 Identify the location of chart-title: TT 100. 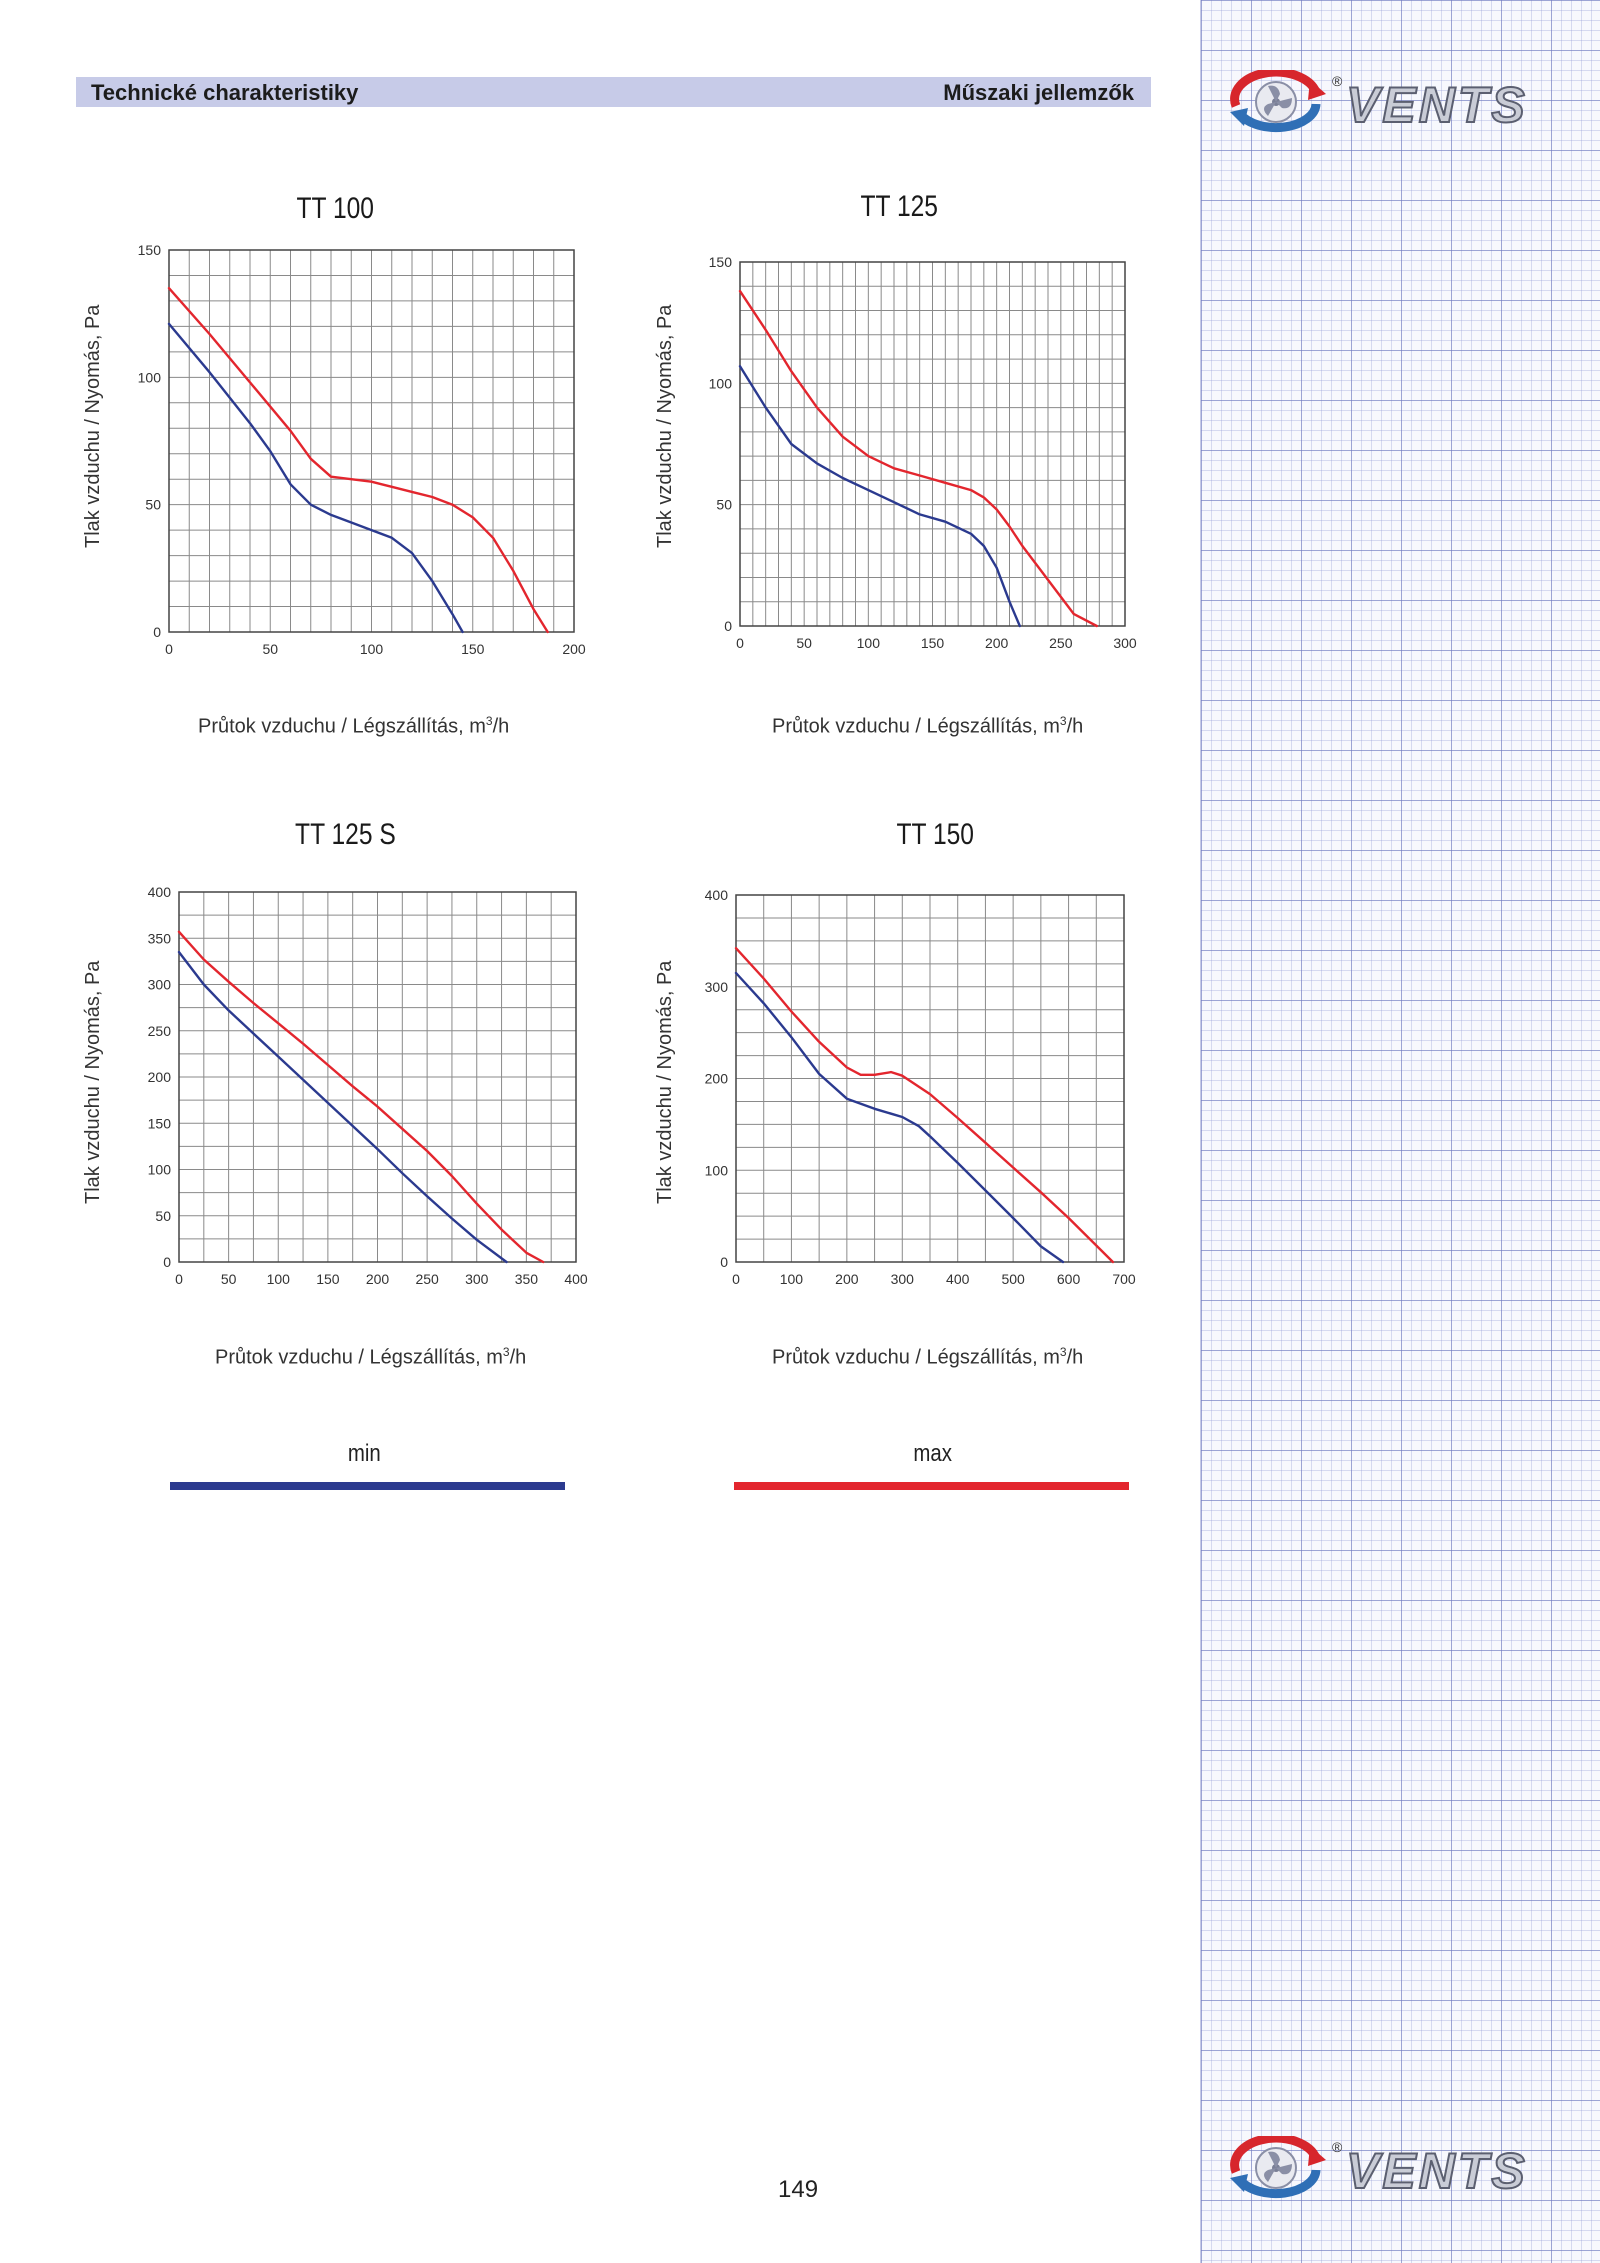
(335, 208).